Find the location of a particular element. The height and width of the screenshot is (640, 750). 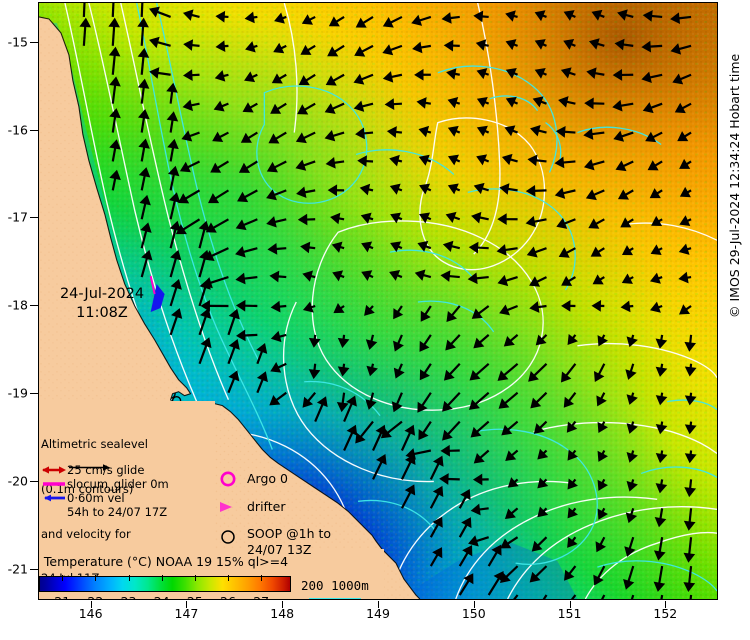

x-tick-label: 147 is located at coordinates (186, 613).